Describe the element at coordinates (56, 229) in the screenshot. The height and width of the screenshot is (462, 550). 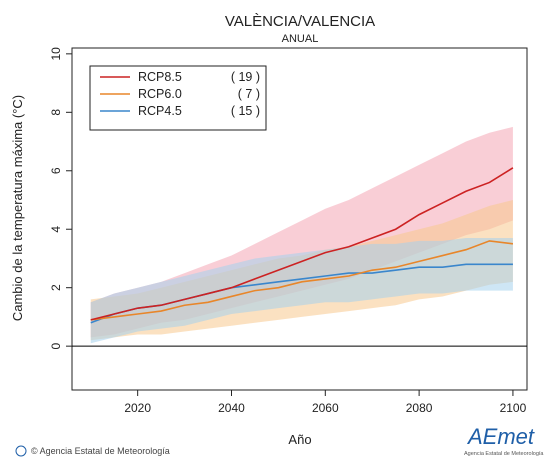
I see `y-tick-label: 4` at that location.